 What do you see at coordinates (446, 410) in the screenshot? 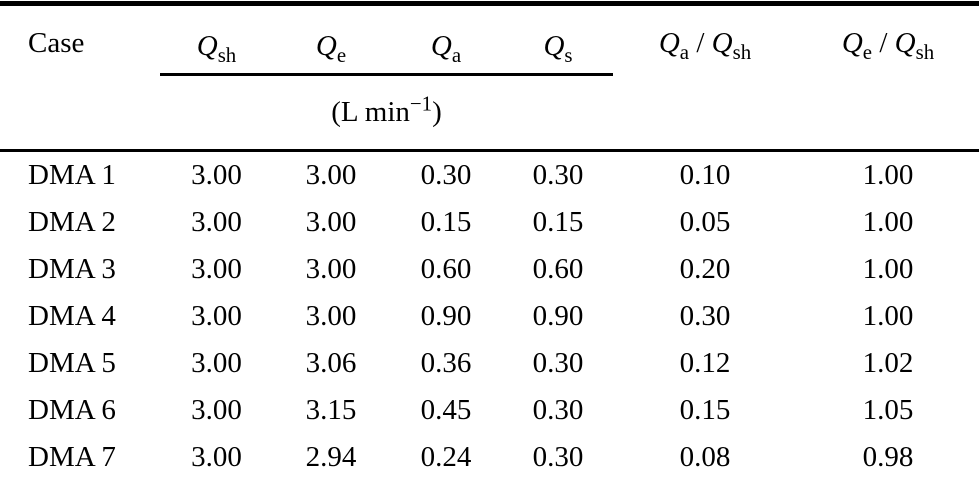
I see `value-cell: 0.45` at bounding box center [446, 410].